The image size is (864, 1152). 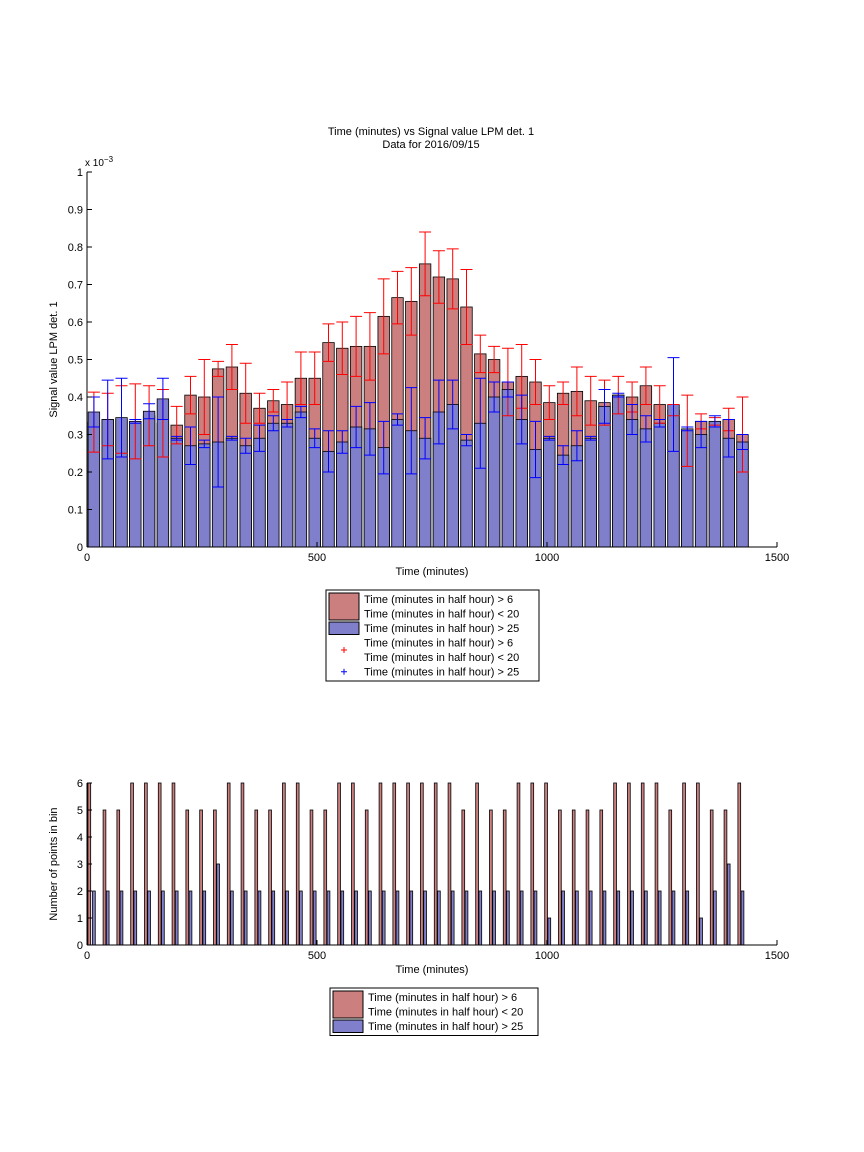 What do you see at coordinates (80, 946) in the screenshot?
I see `y-tick-label: 0` at bounding box center [80, 946].